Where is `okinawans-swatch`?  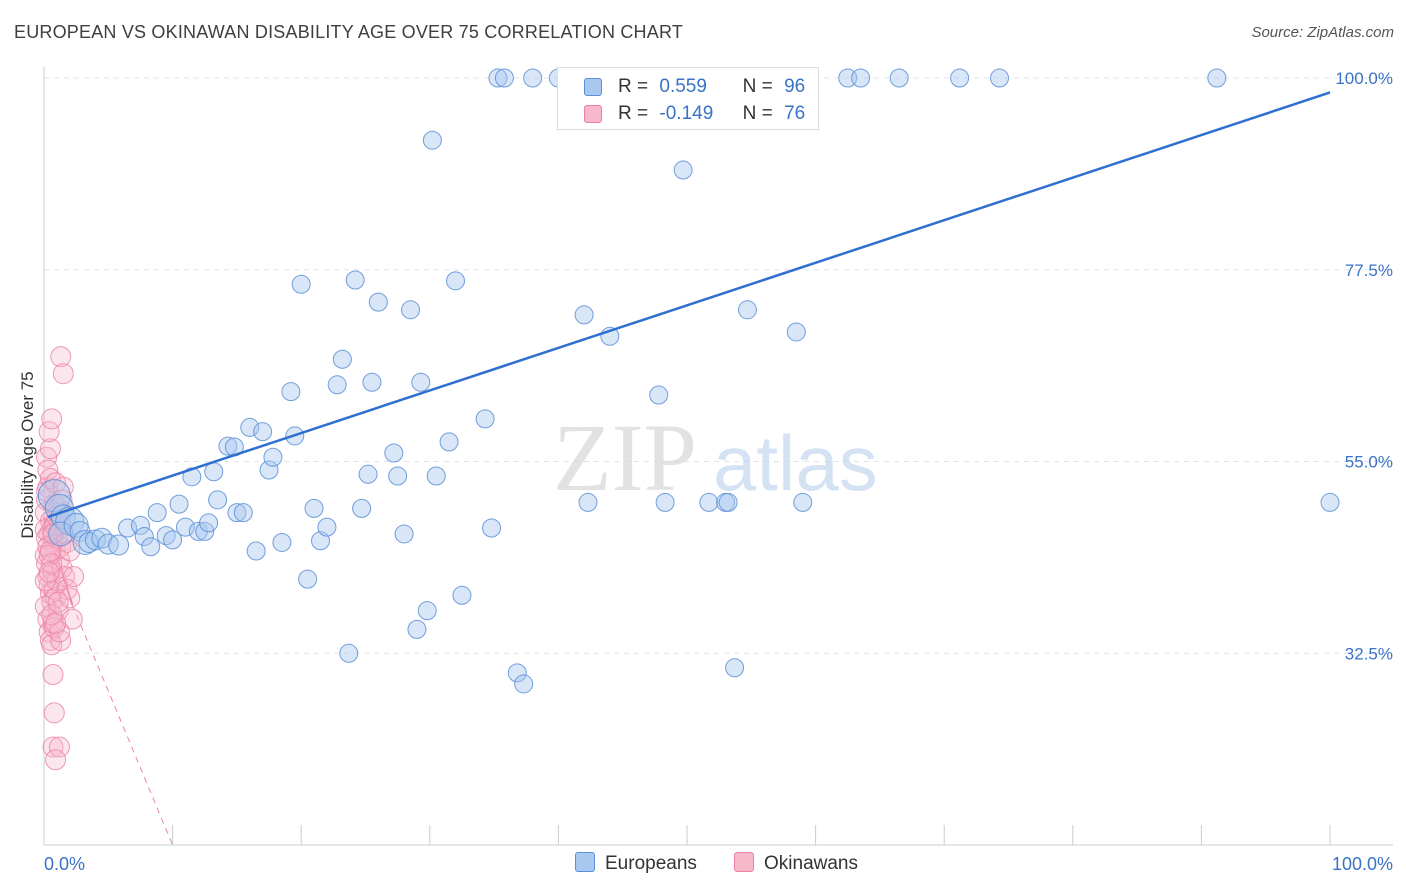 okinawans-swatch is located at coordinates (593, 114).